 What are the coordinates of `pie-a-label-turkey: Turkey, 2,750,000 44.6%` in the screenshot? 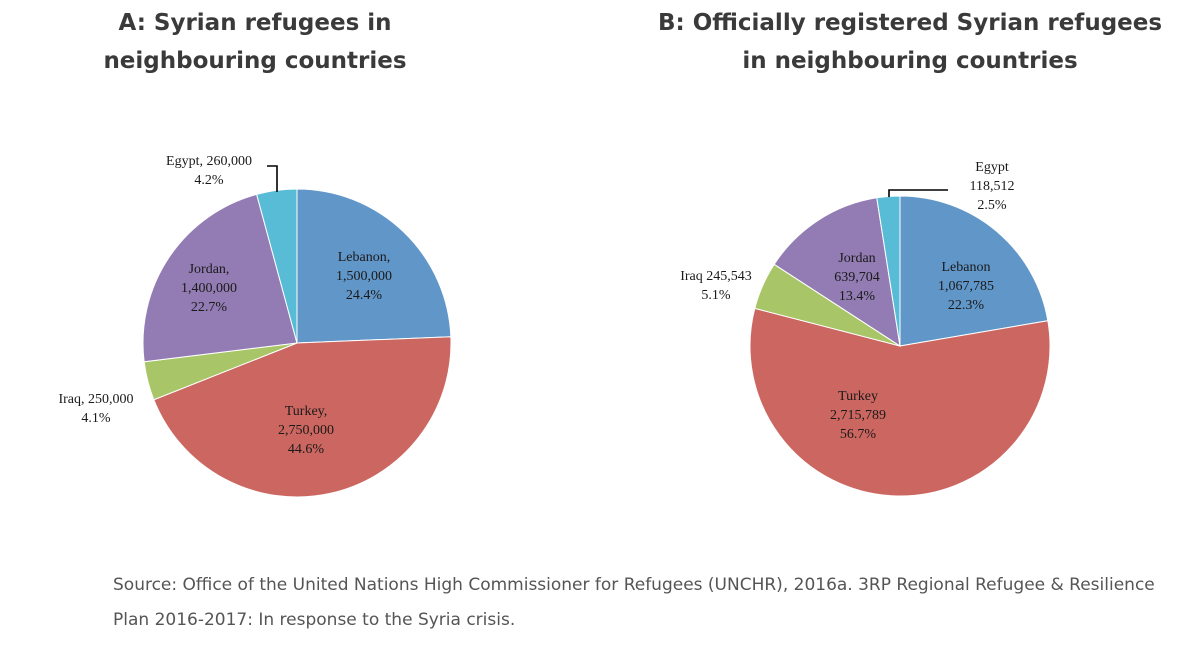 It's located at (306, 430).